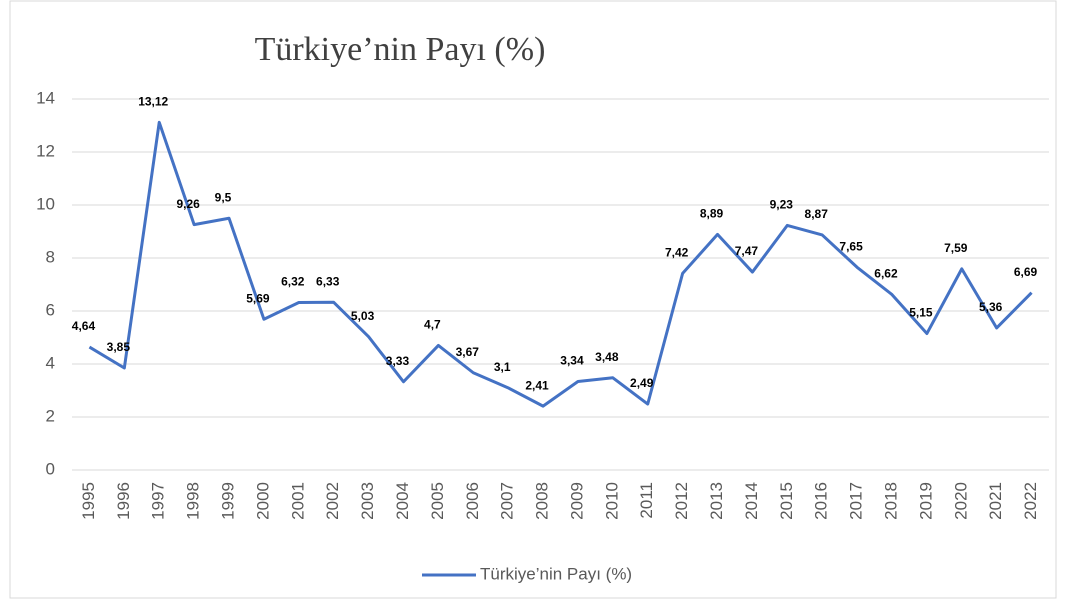 This screenshot has width=1067, height=609. What do you see at coordinates (851, 246) in the screenshot?
I see `data-label: 7,65` at bounding box center [851, 246].